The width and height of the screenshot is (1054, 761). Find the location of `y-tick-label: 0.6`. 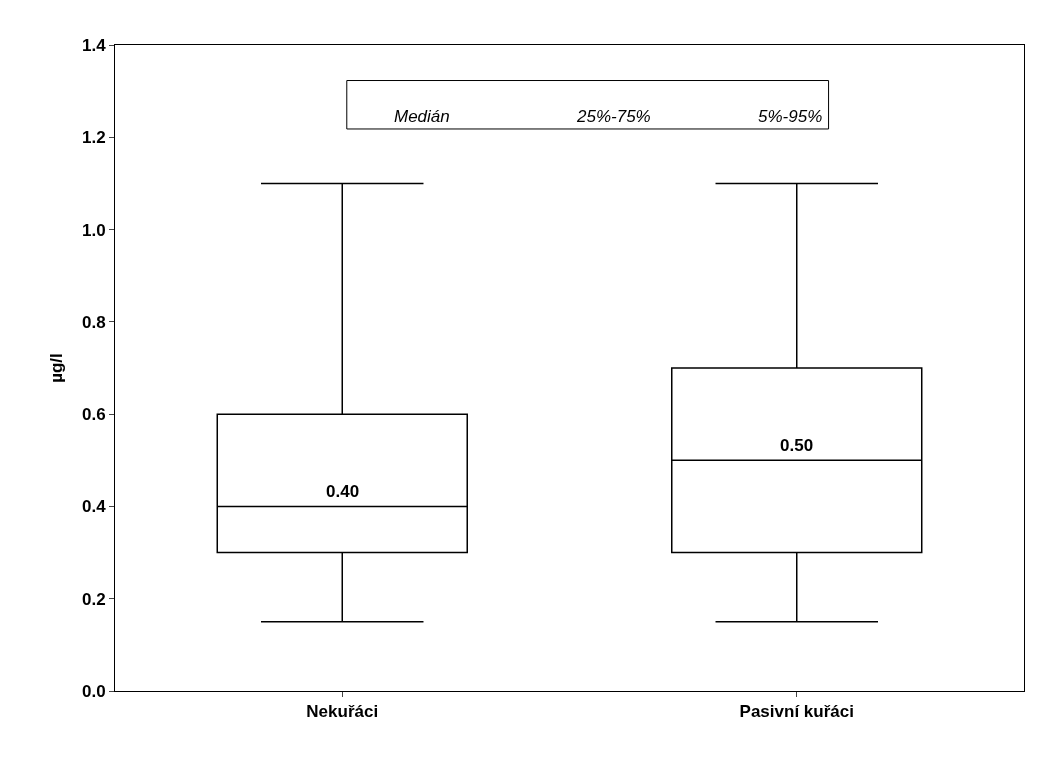

y-tick-label: 0.6 is located at coordinates (93, 415).